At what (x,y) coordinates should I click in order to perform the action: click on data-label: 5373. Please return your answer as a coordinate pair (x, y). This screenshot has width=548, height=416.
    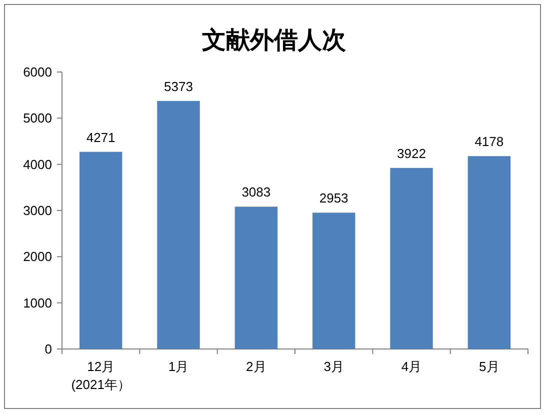
    Looking at the image, I should click on (178, 86).